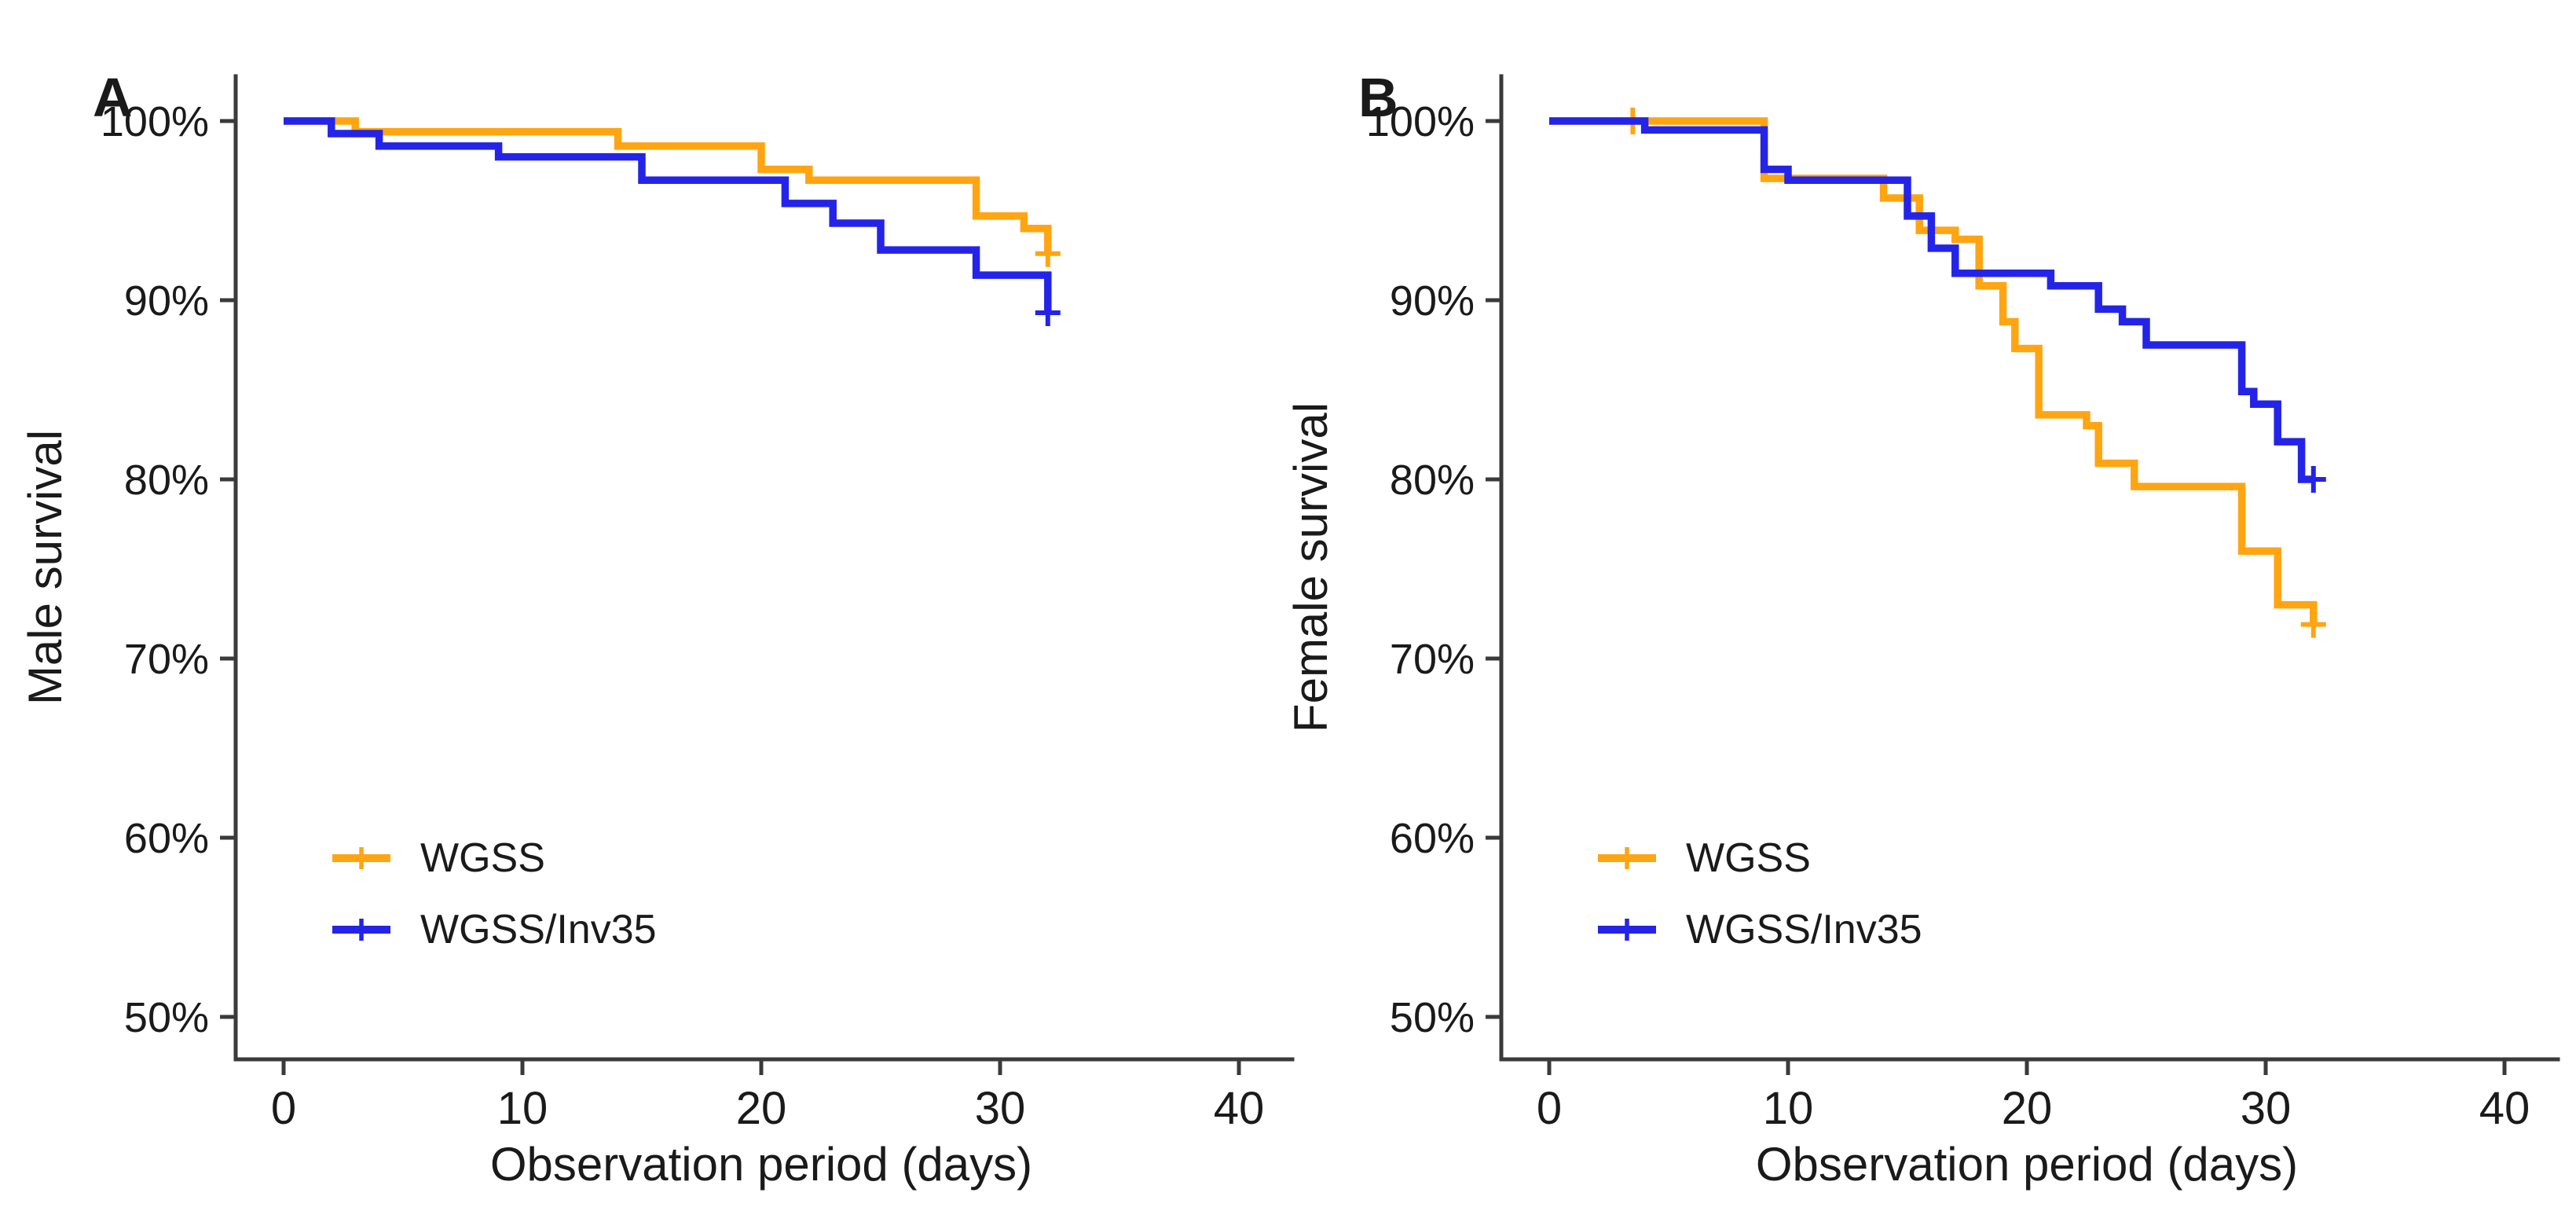  I want to click on legend-label-wgss-a: WGSS, so click(482, 858).